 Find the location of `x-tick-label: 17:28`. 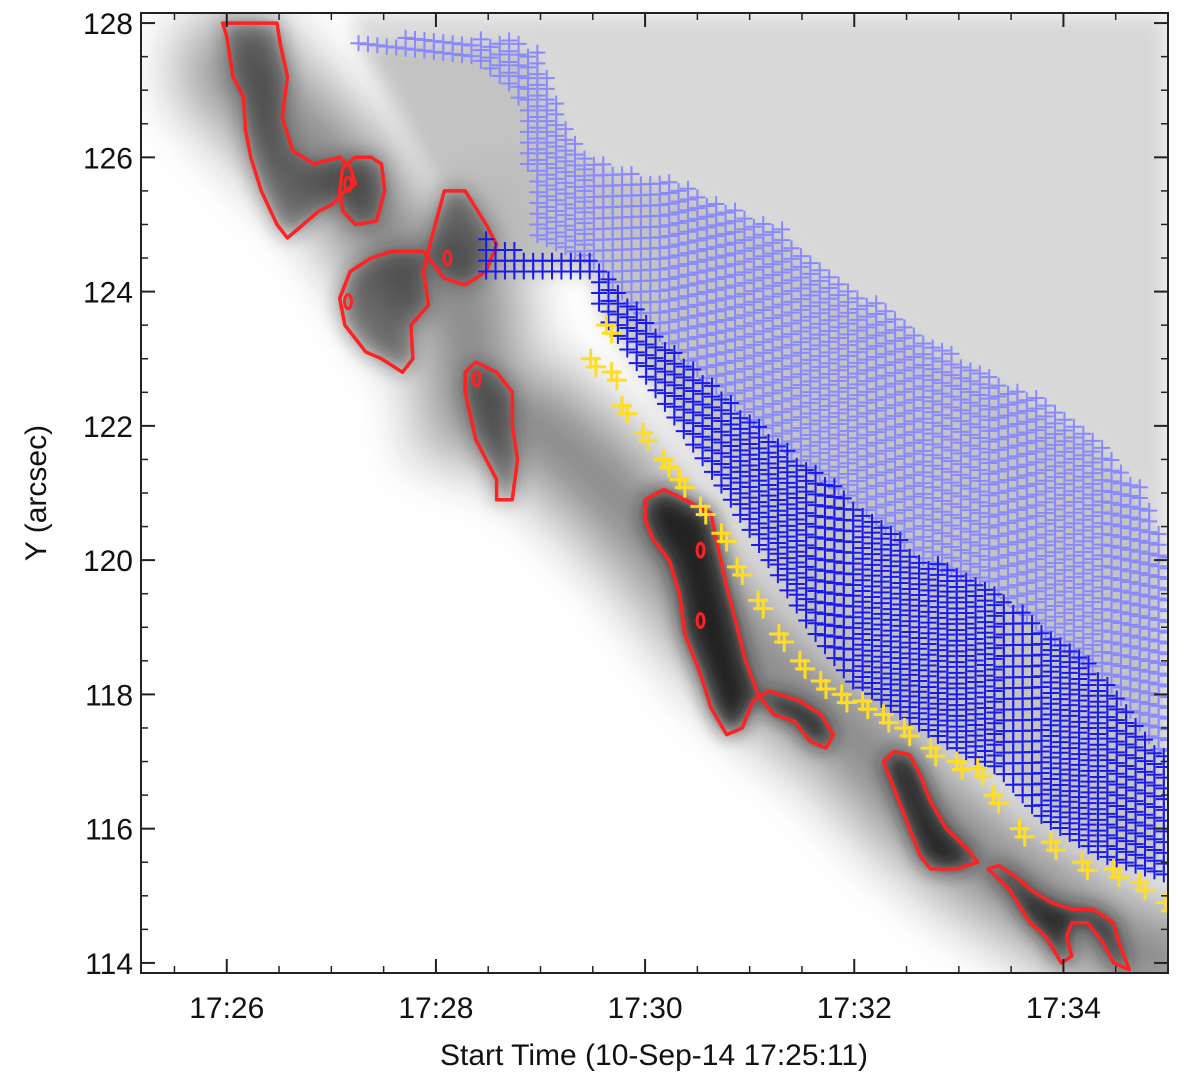

x-tick-label: 17:28 is located at coordinates (435, 1008).